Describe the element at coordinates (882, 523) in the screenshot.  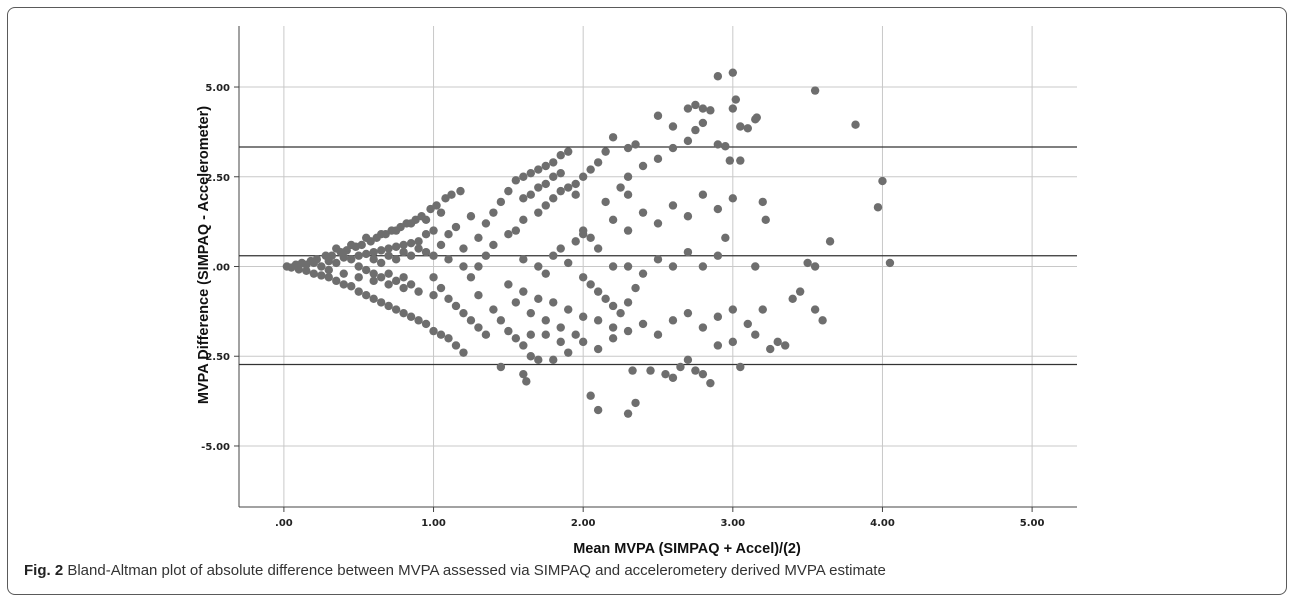
I see `x-tick-label: 4.00` at that location.